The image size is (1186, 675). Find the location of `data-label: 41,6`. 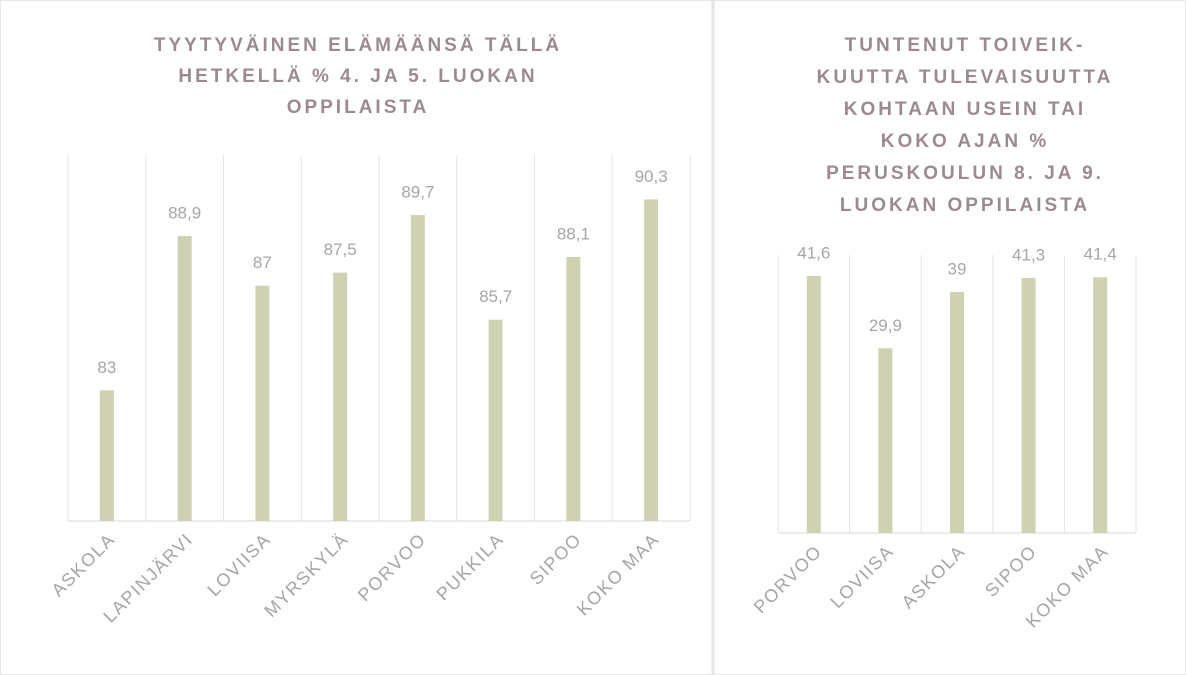

data-label: 41,6 is located at coordinates (813, 252).